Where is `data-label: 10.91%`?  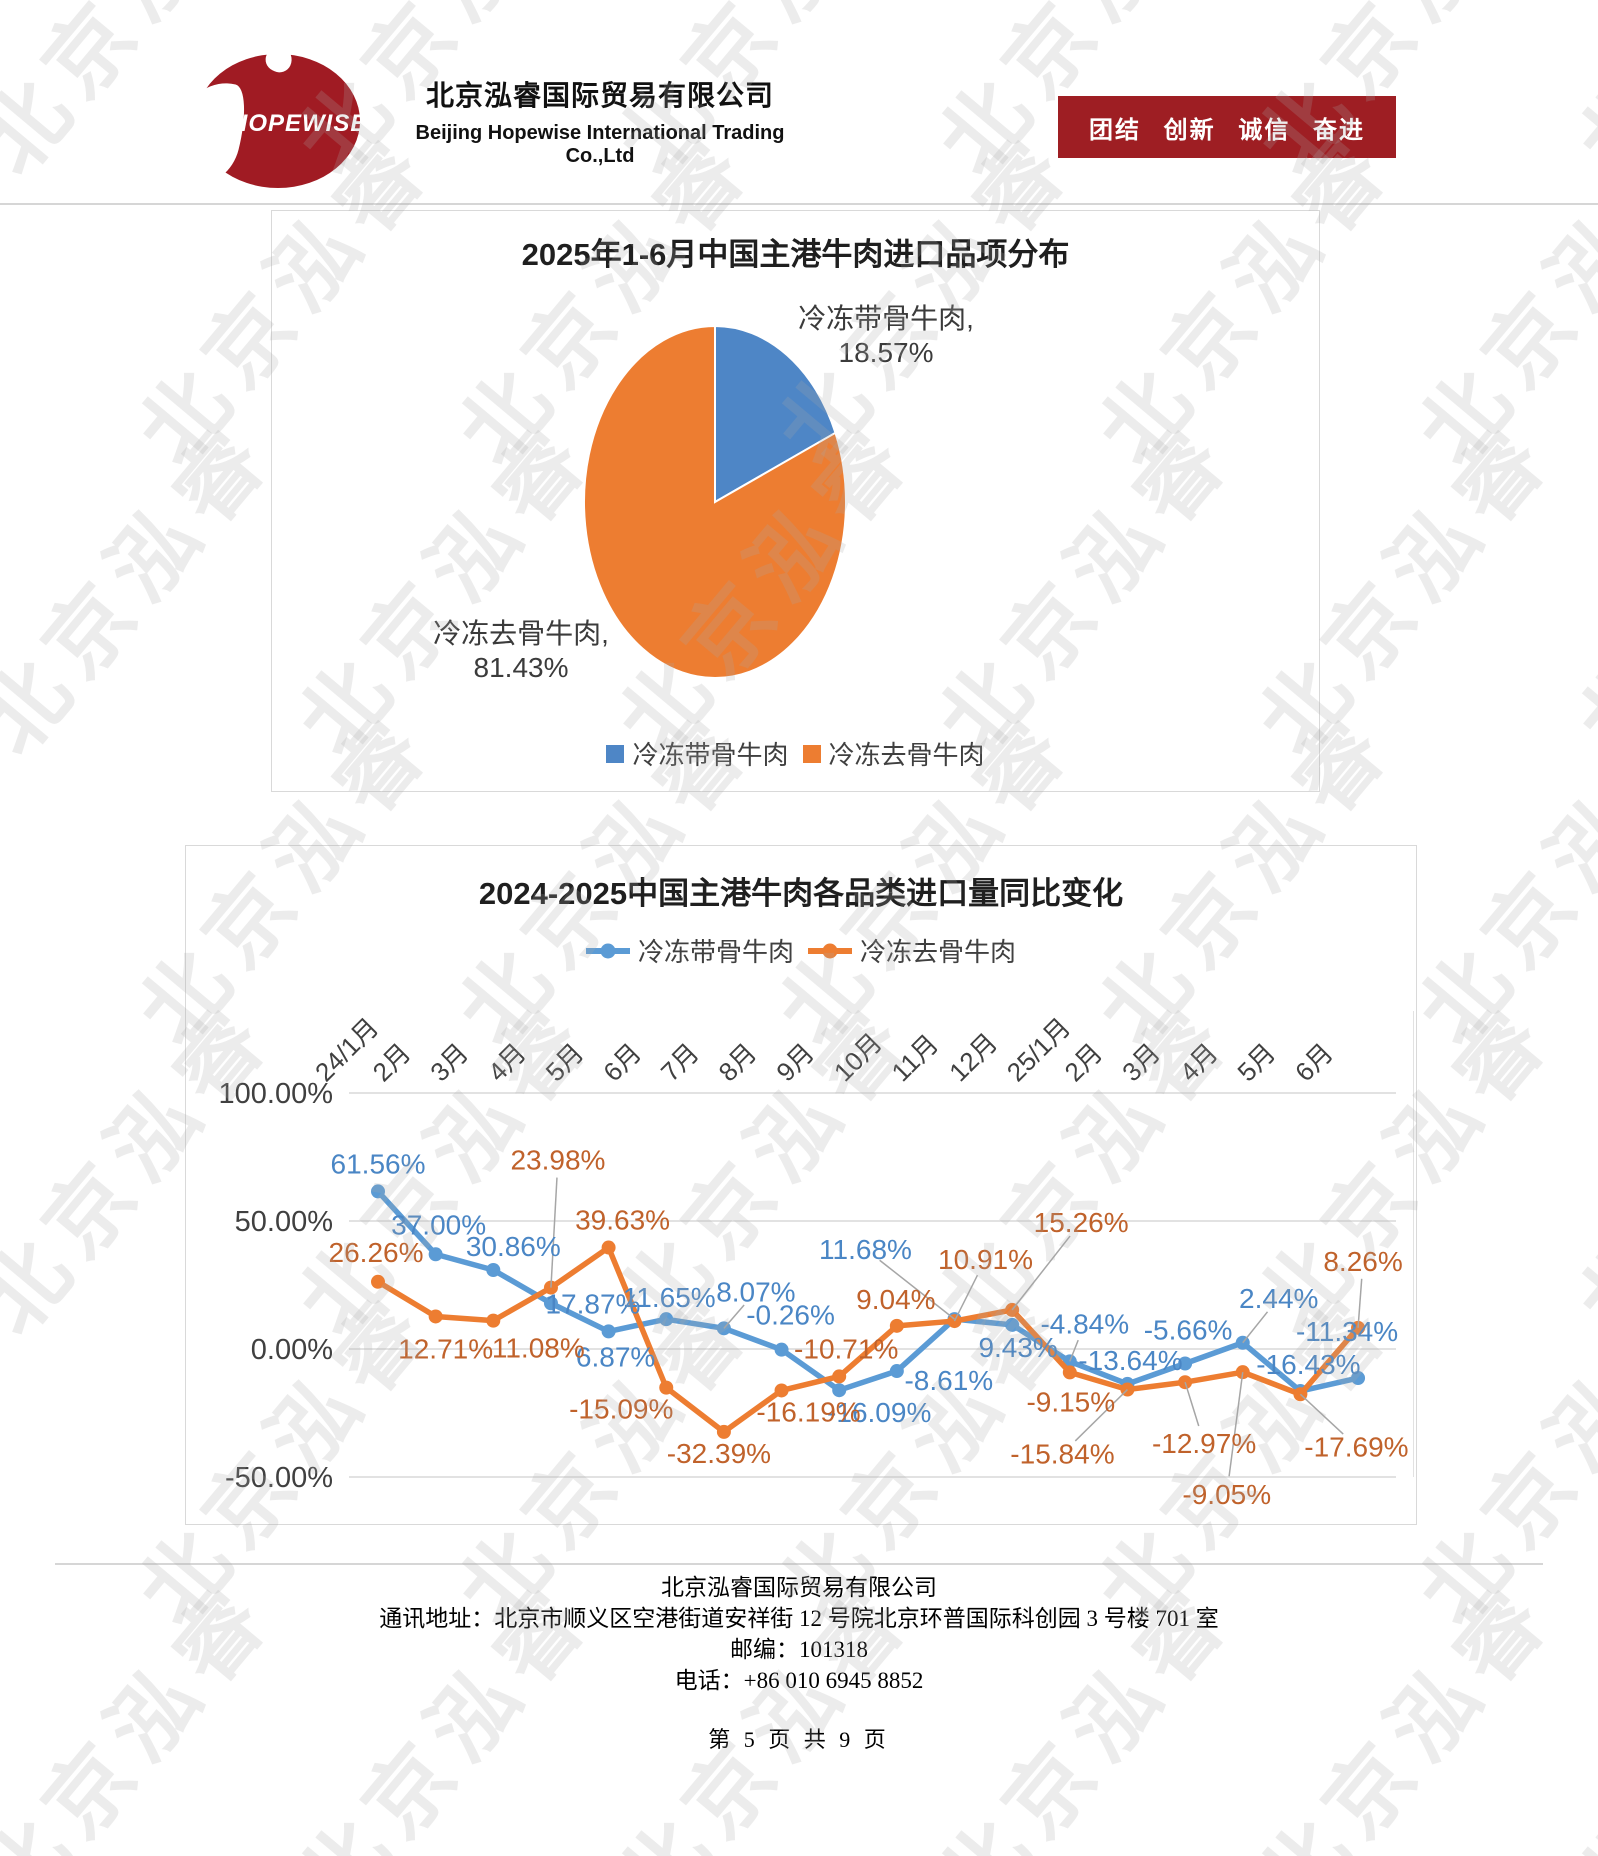 data-label: 10.91% is located at coordinates (985, 1259).